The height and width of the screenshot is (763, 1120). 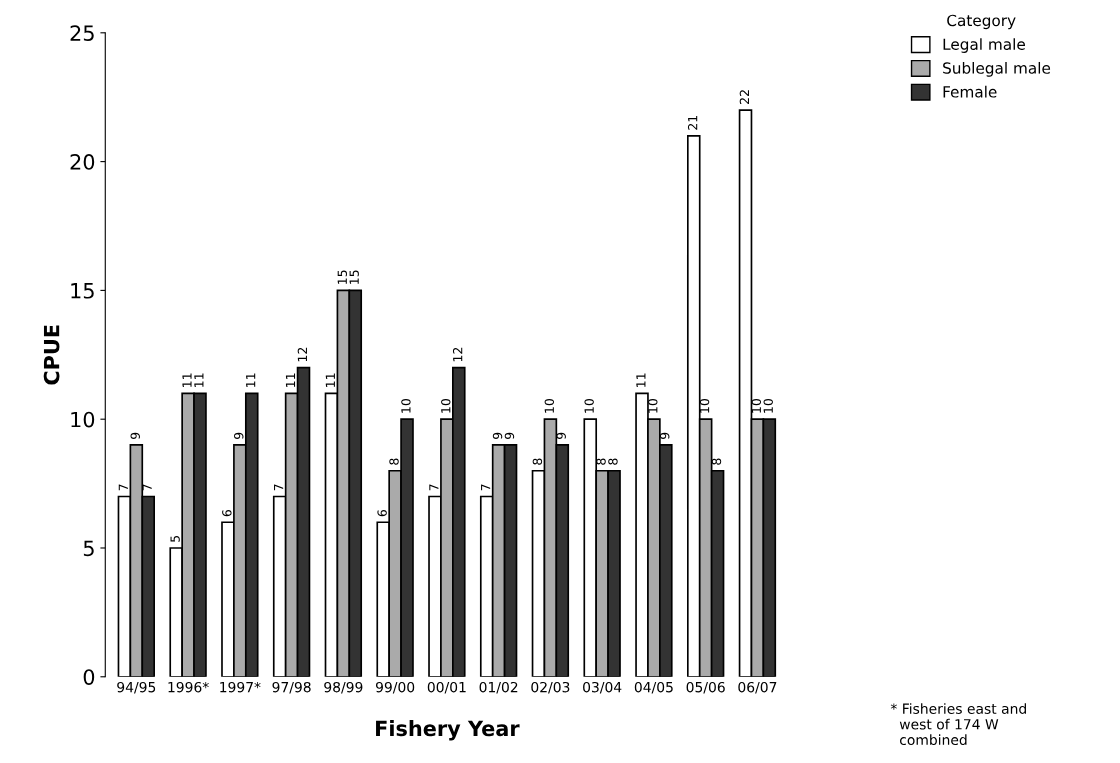 What do you see at coordinates (82, 291) in the screenshot?
I see `y-tick-label: 15` at bounding box center [82, 291].